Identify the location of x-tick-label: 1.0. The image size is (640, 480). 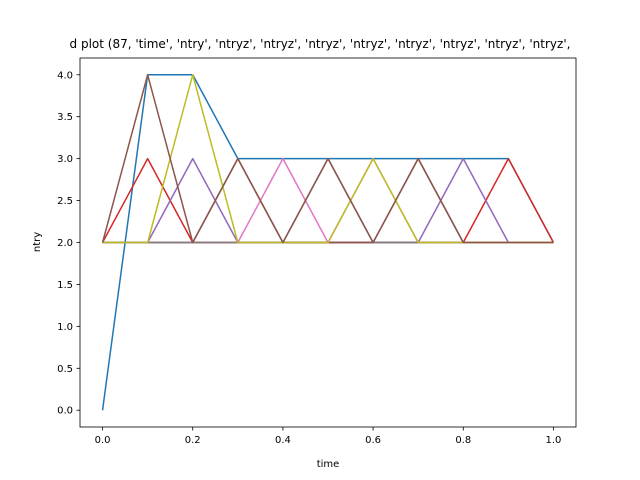
(554, 440).